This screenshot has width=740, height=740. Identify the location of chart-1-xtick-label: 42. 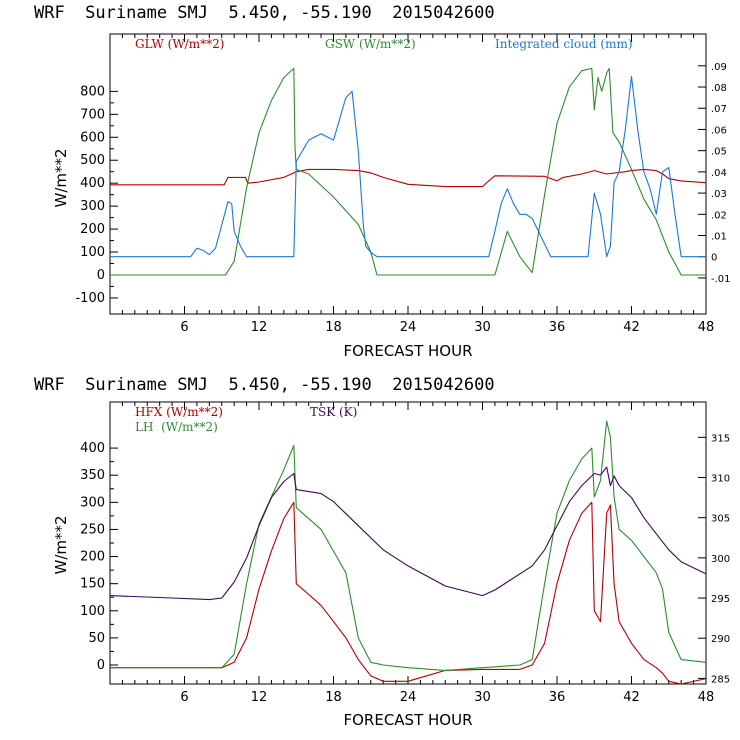
(631, 327).